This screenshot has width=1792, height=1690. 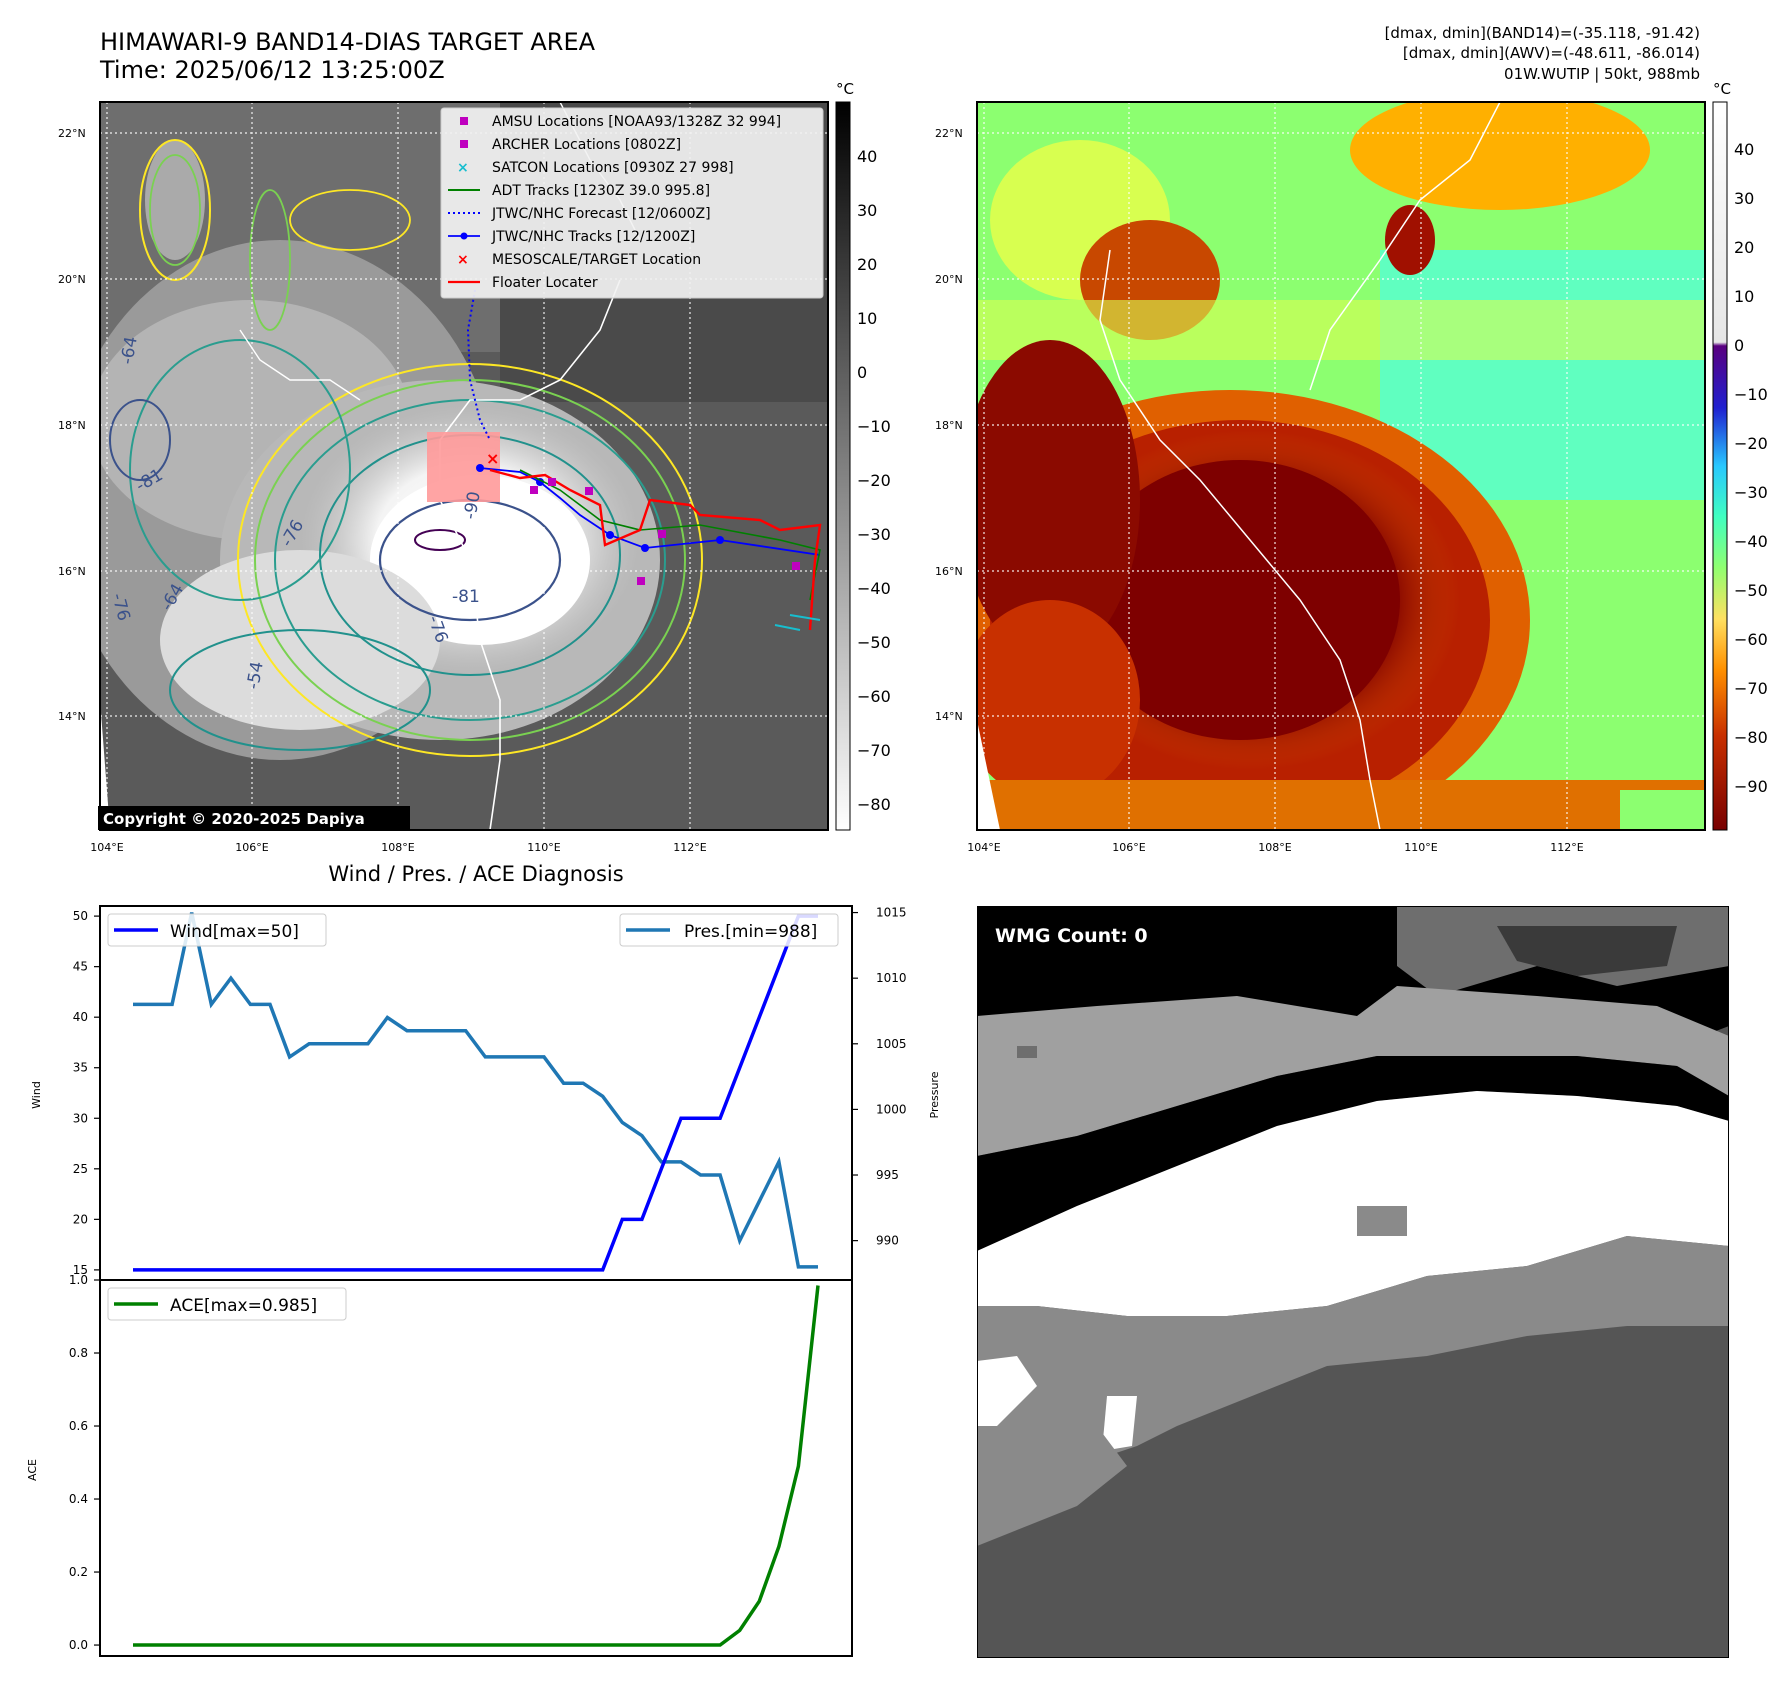 What do you see at coordinates (874, 480) in the screenshot?
I see `svg-text: −20` at bounding box center [874, 480].